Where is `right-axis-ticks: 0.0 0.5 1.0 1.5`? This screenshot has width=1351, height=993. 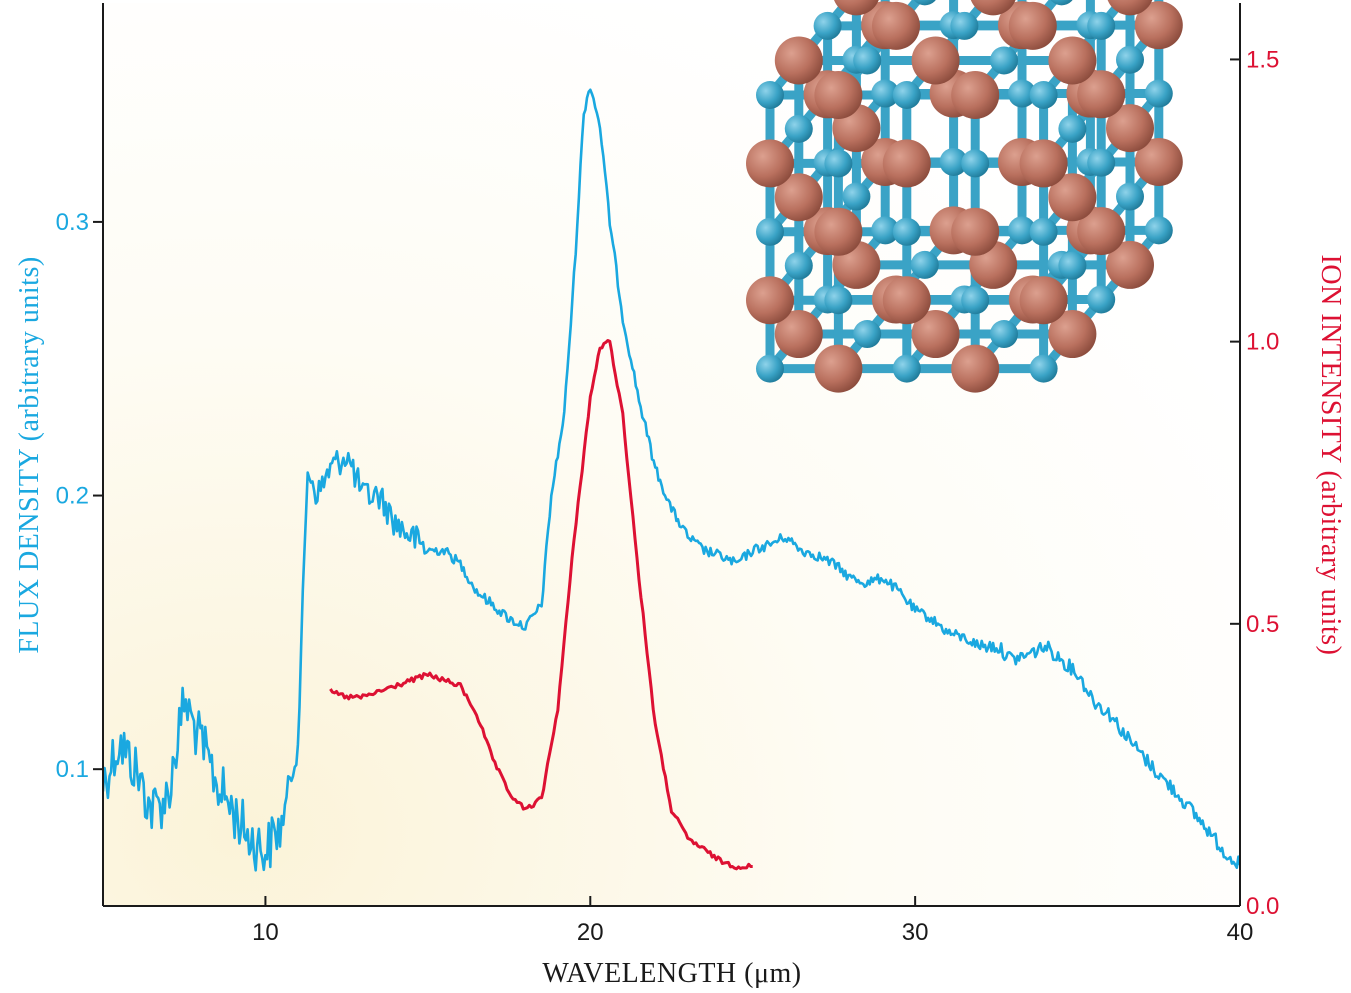 right-axis-ticks: 0.0 0.5 1.0 1.5 is located at coordinates (1254, 483).